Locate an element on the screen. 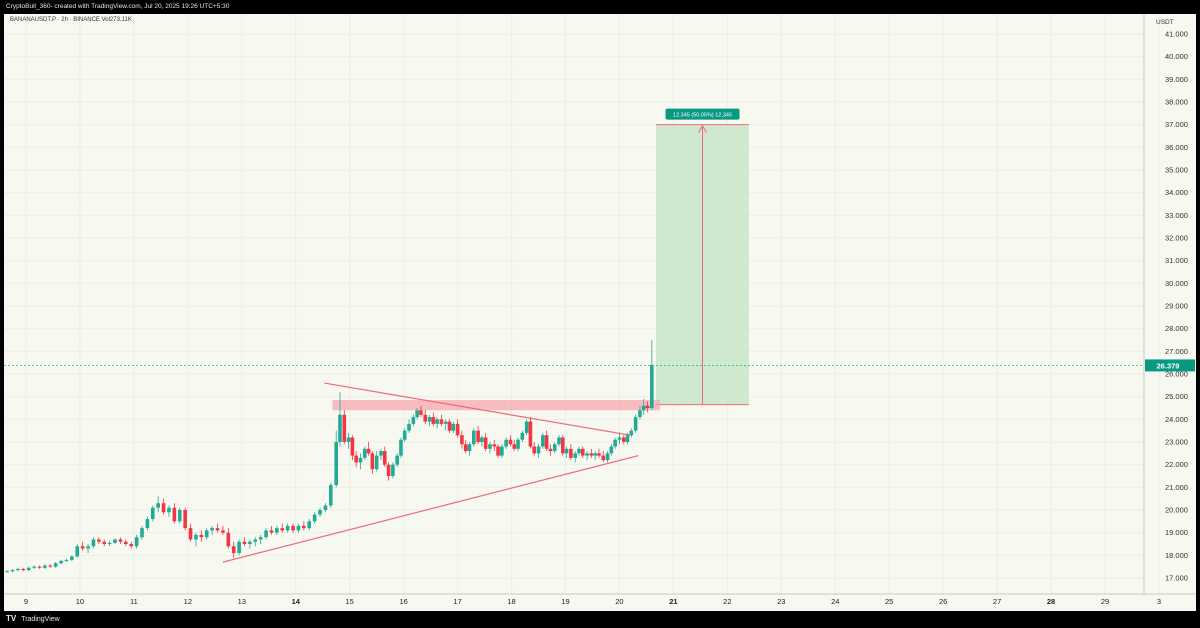  x-tick-label: 19 is located at coordinates (565, 601).